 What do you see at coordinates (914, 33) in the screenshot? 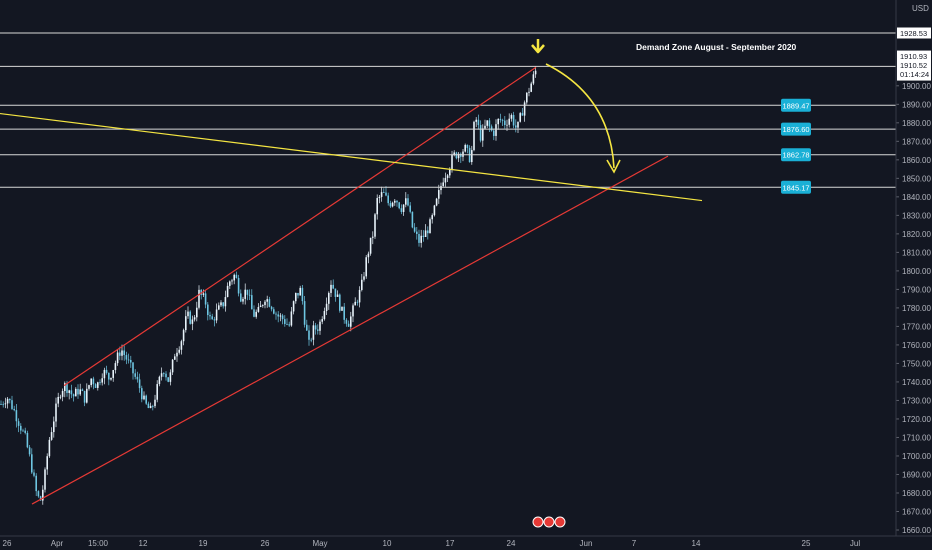
I see `top-level-tag` at bounding box center [914, 33].